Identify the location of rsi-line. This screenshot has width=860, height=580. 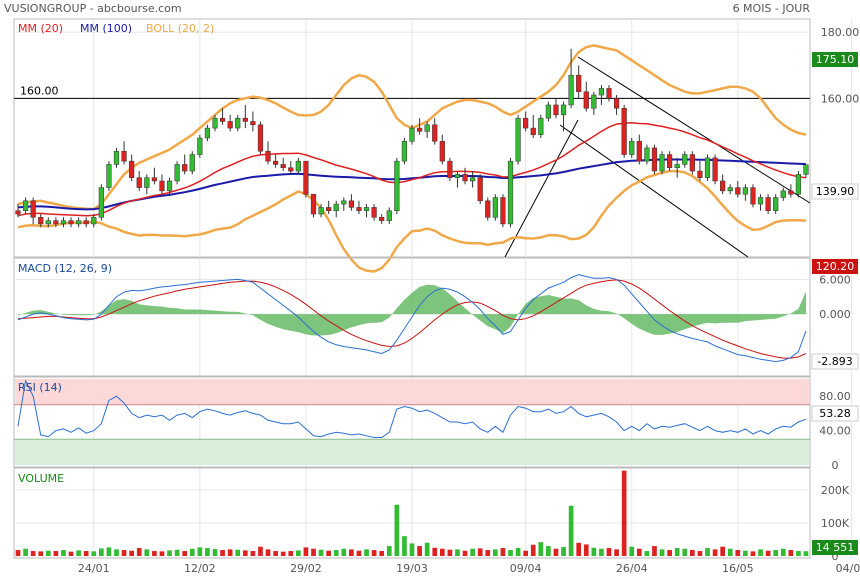
(412, 408).